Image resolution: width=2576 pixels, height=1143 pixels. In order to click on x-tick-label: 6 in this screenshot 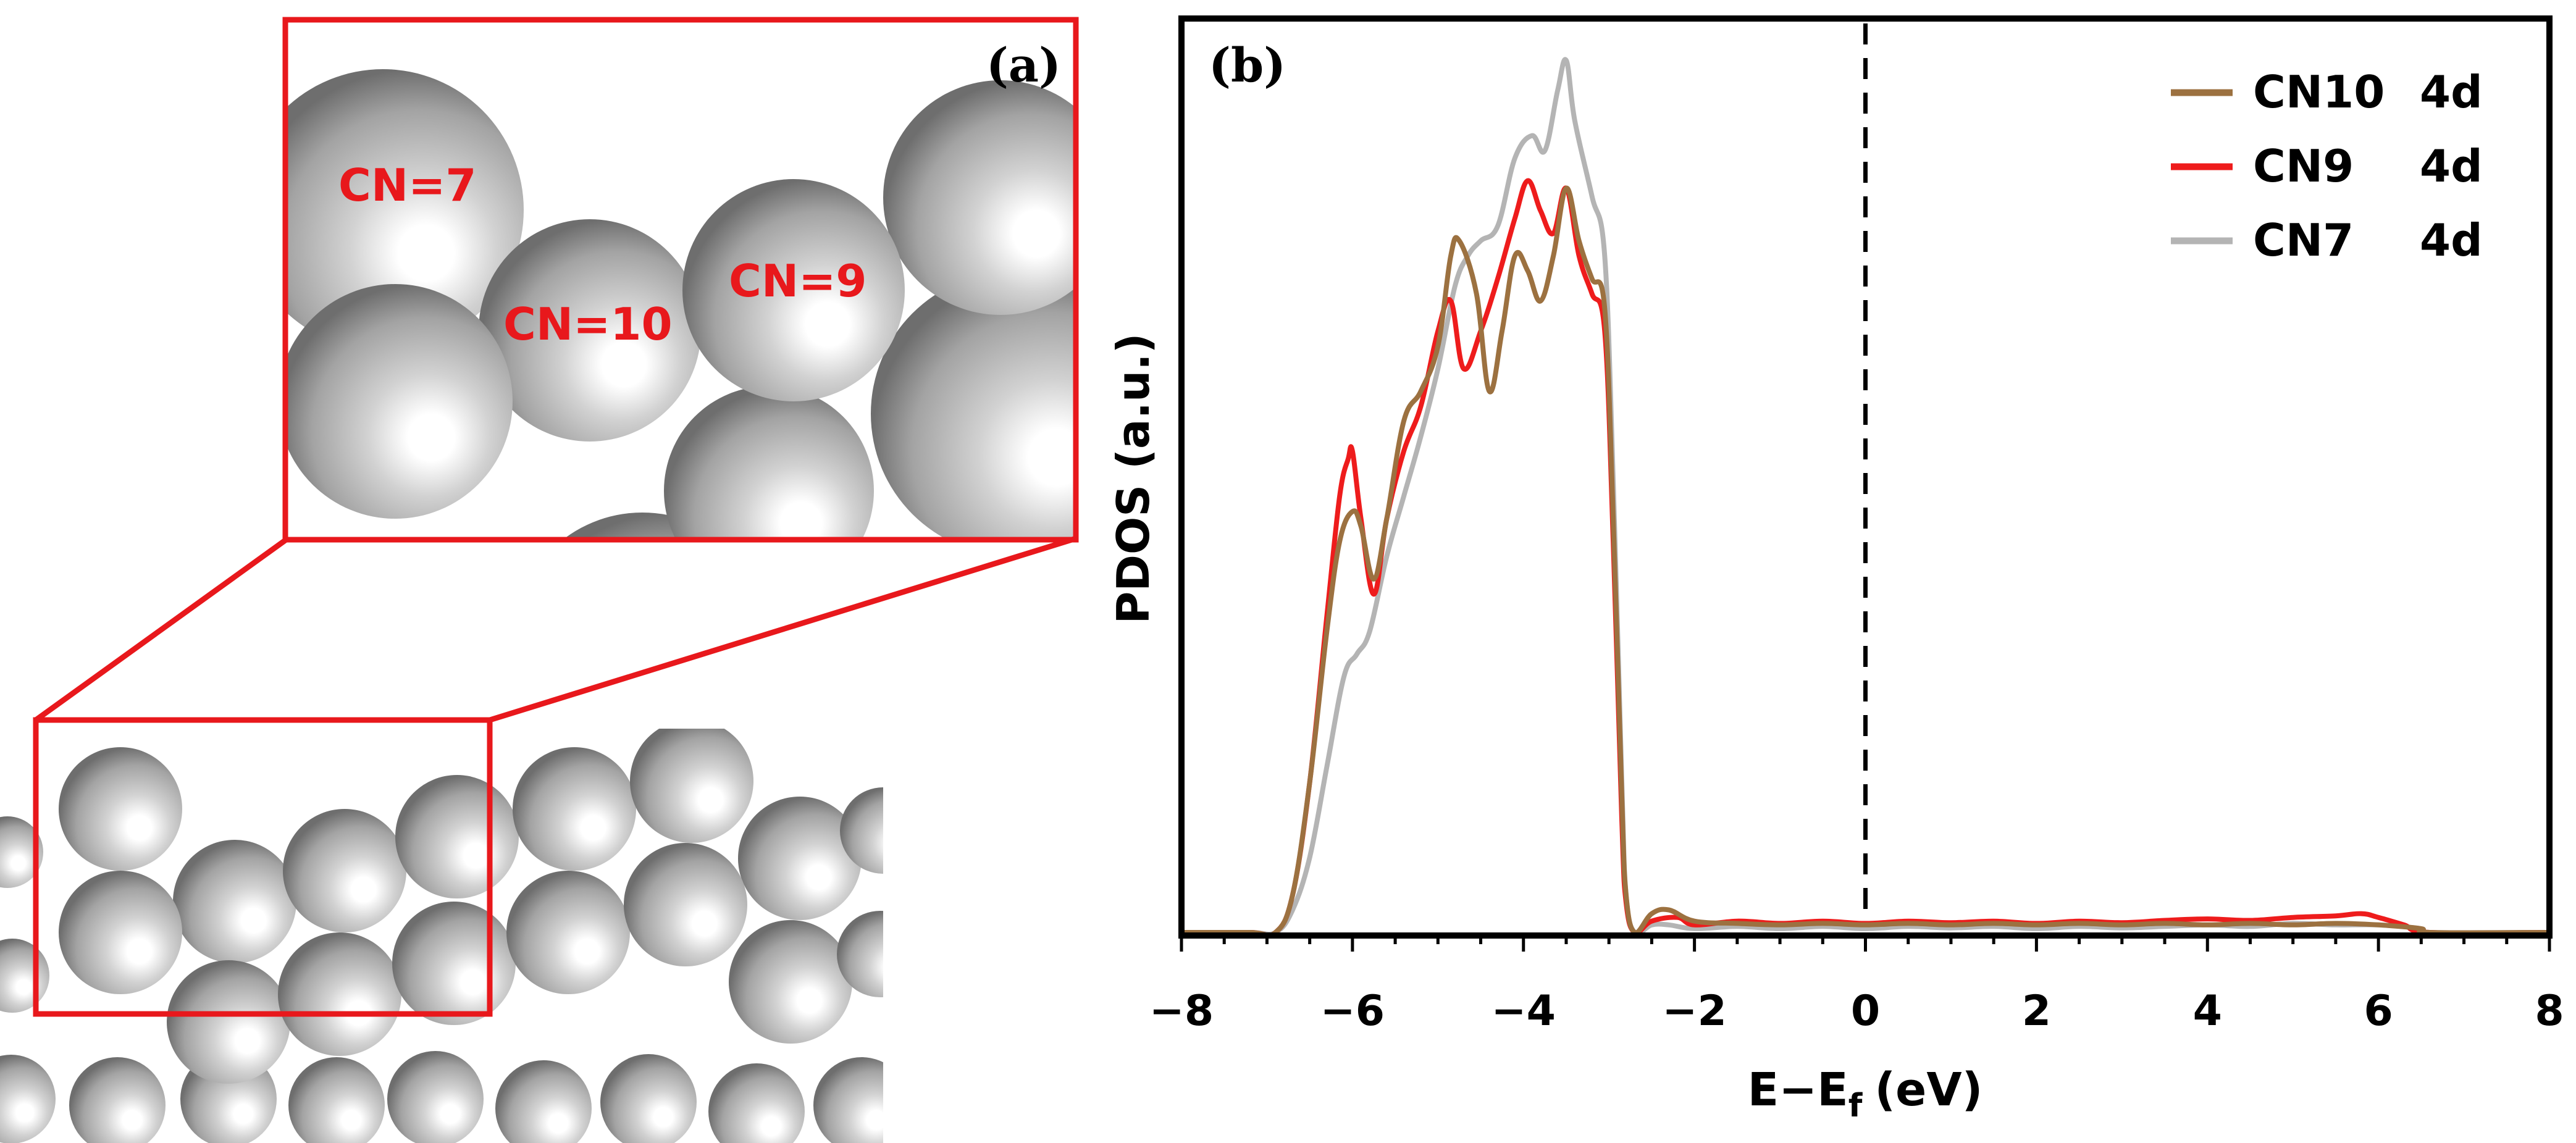, I will do `click(2378, 1011)`.